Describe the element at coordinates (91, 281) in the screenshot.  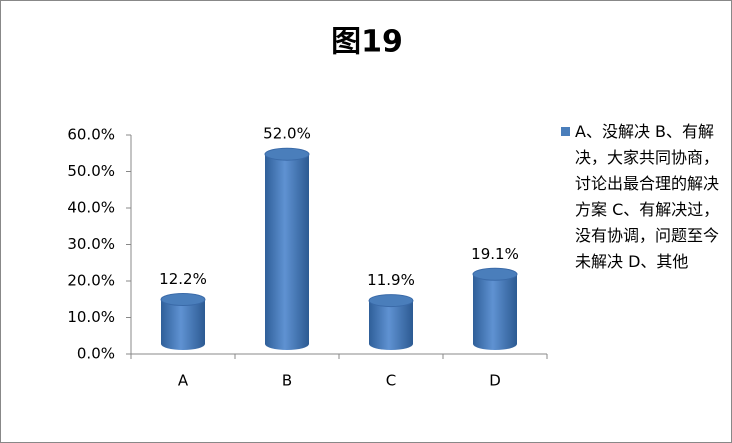
I see `y-tick-label: 20.0%` at that location.